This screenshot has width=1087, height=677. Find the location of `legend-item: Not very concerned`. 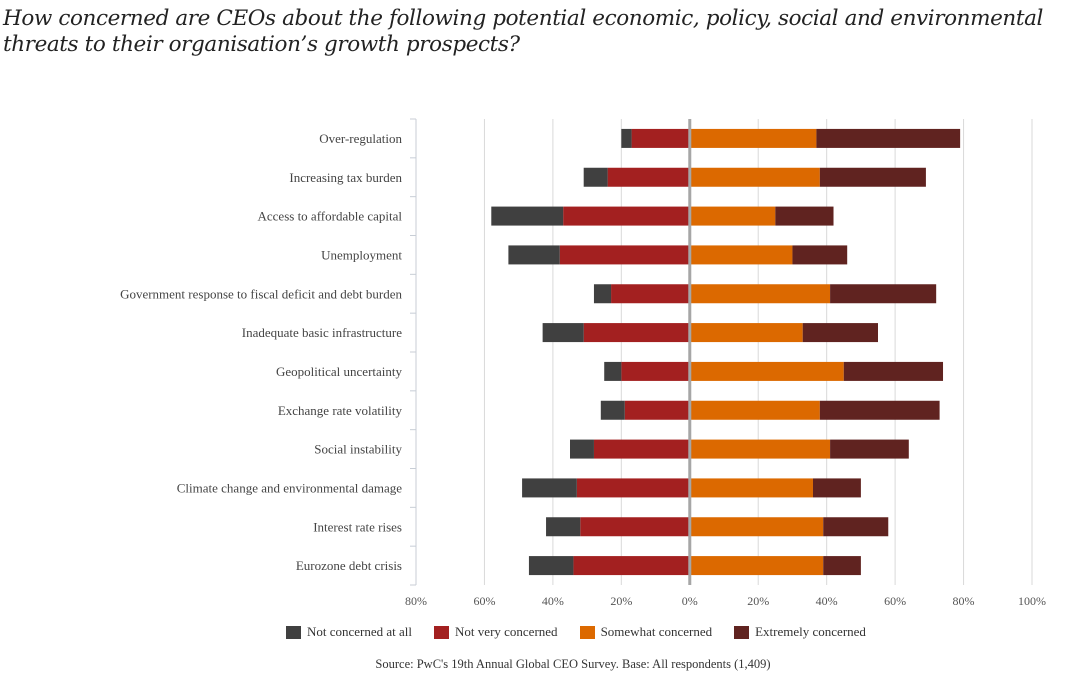

legend-item: Not very concerned is located at coordinates (496, 632).